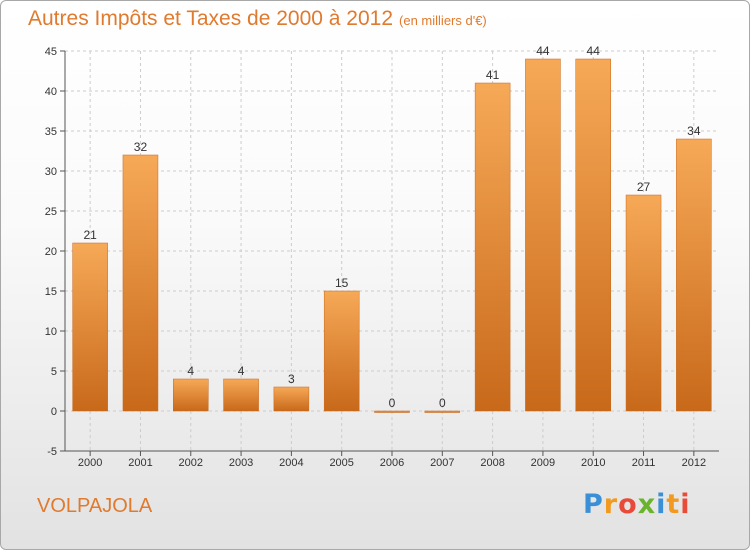  I want to click on x-tick-label: 2010, so click(593, 463).